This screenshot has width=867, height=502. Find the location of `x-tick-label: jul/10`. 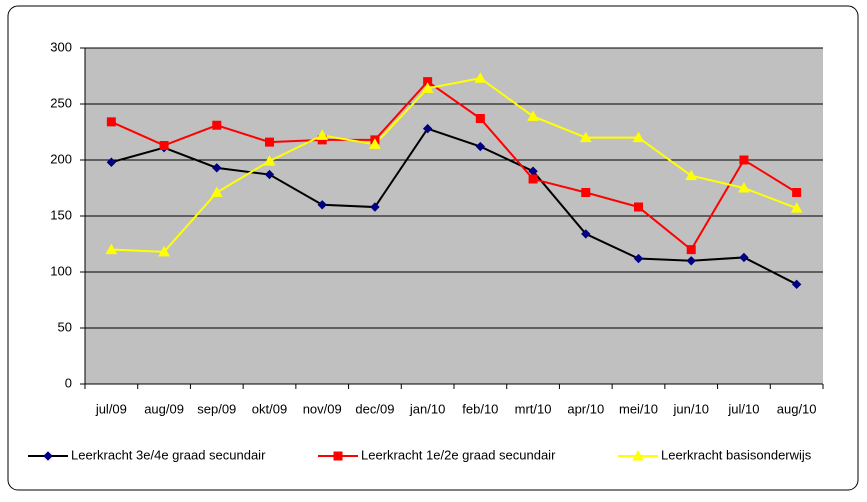

x-tick-label: jul/10 is located at coordinates (743, 408).